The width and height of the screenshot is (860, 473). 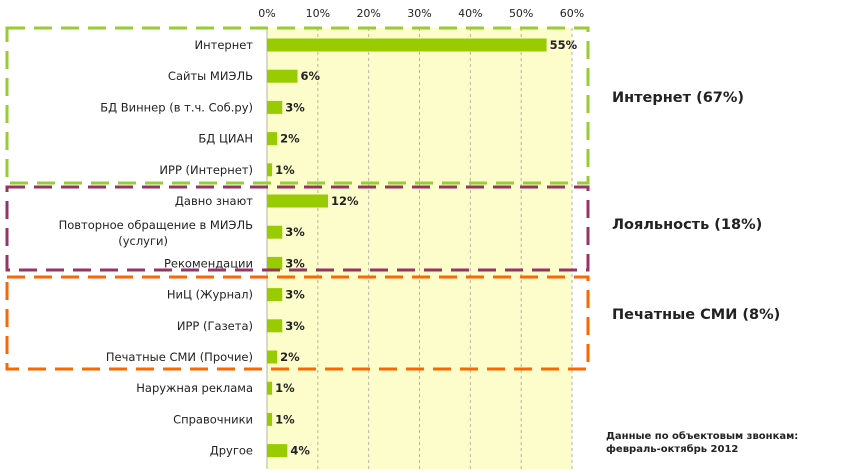 What do you see at coordinates (176, 107) in the screenshot?
I see `category-label: БД Виннер (в т.ч. Соб.ру)` at bounding box center [176, 107].